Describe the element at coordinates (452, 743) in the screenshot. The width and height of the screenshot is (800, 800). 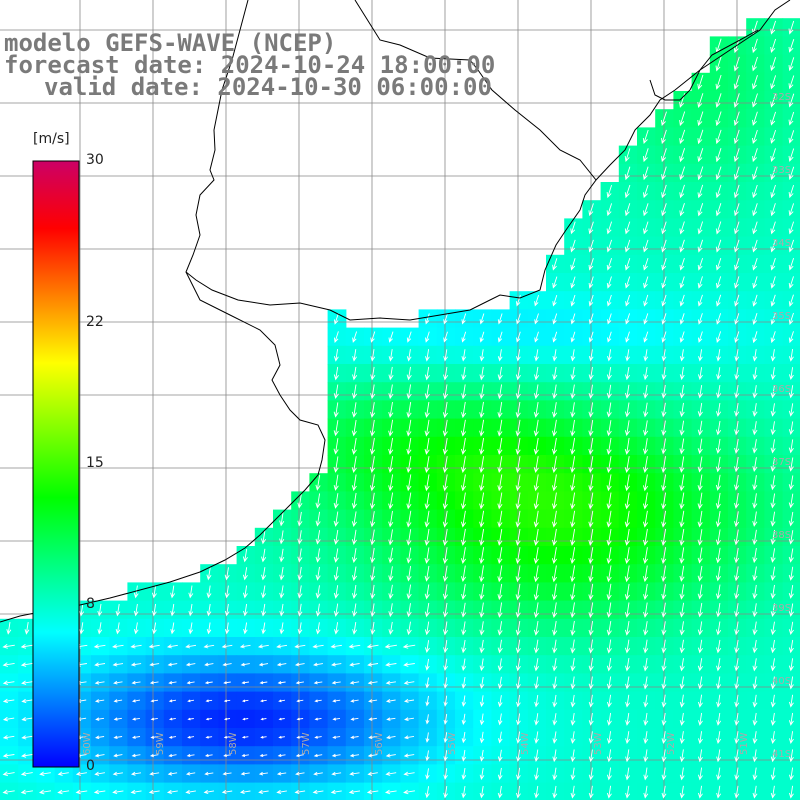
I see `lon-label-55w: 55W` at that location.